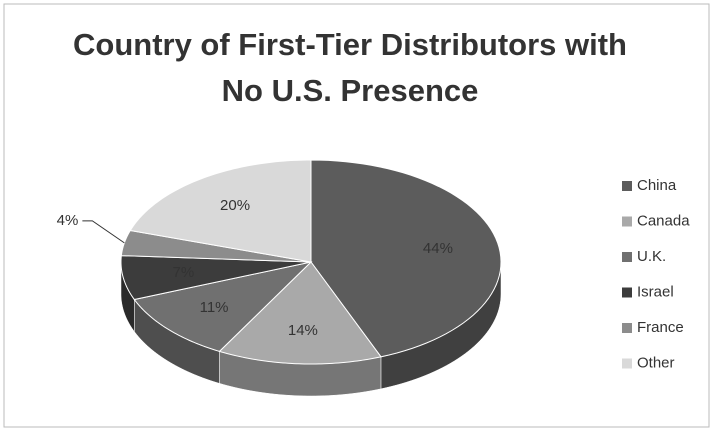  I want to click on data-label: 20%, so click(235, 205).